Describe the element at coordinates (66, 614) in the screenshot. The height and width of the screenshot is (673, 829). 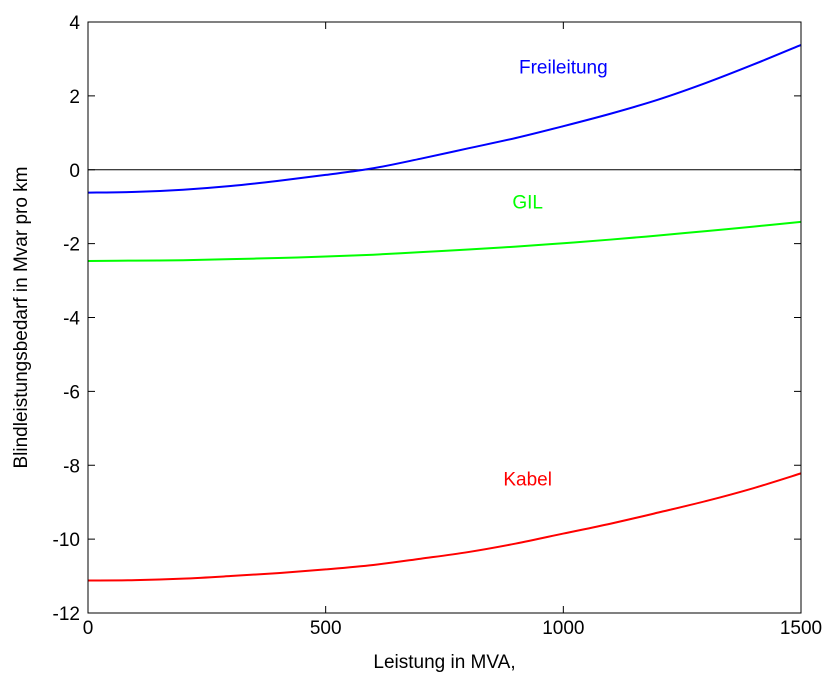
I see `y-tick-label: -12` at that location.